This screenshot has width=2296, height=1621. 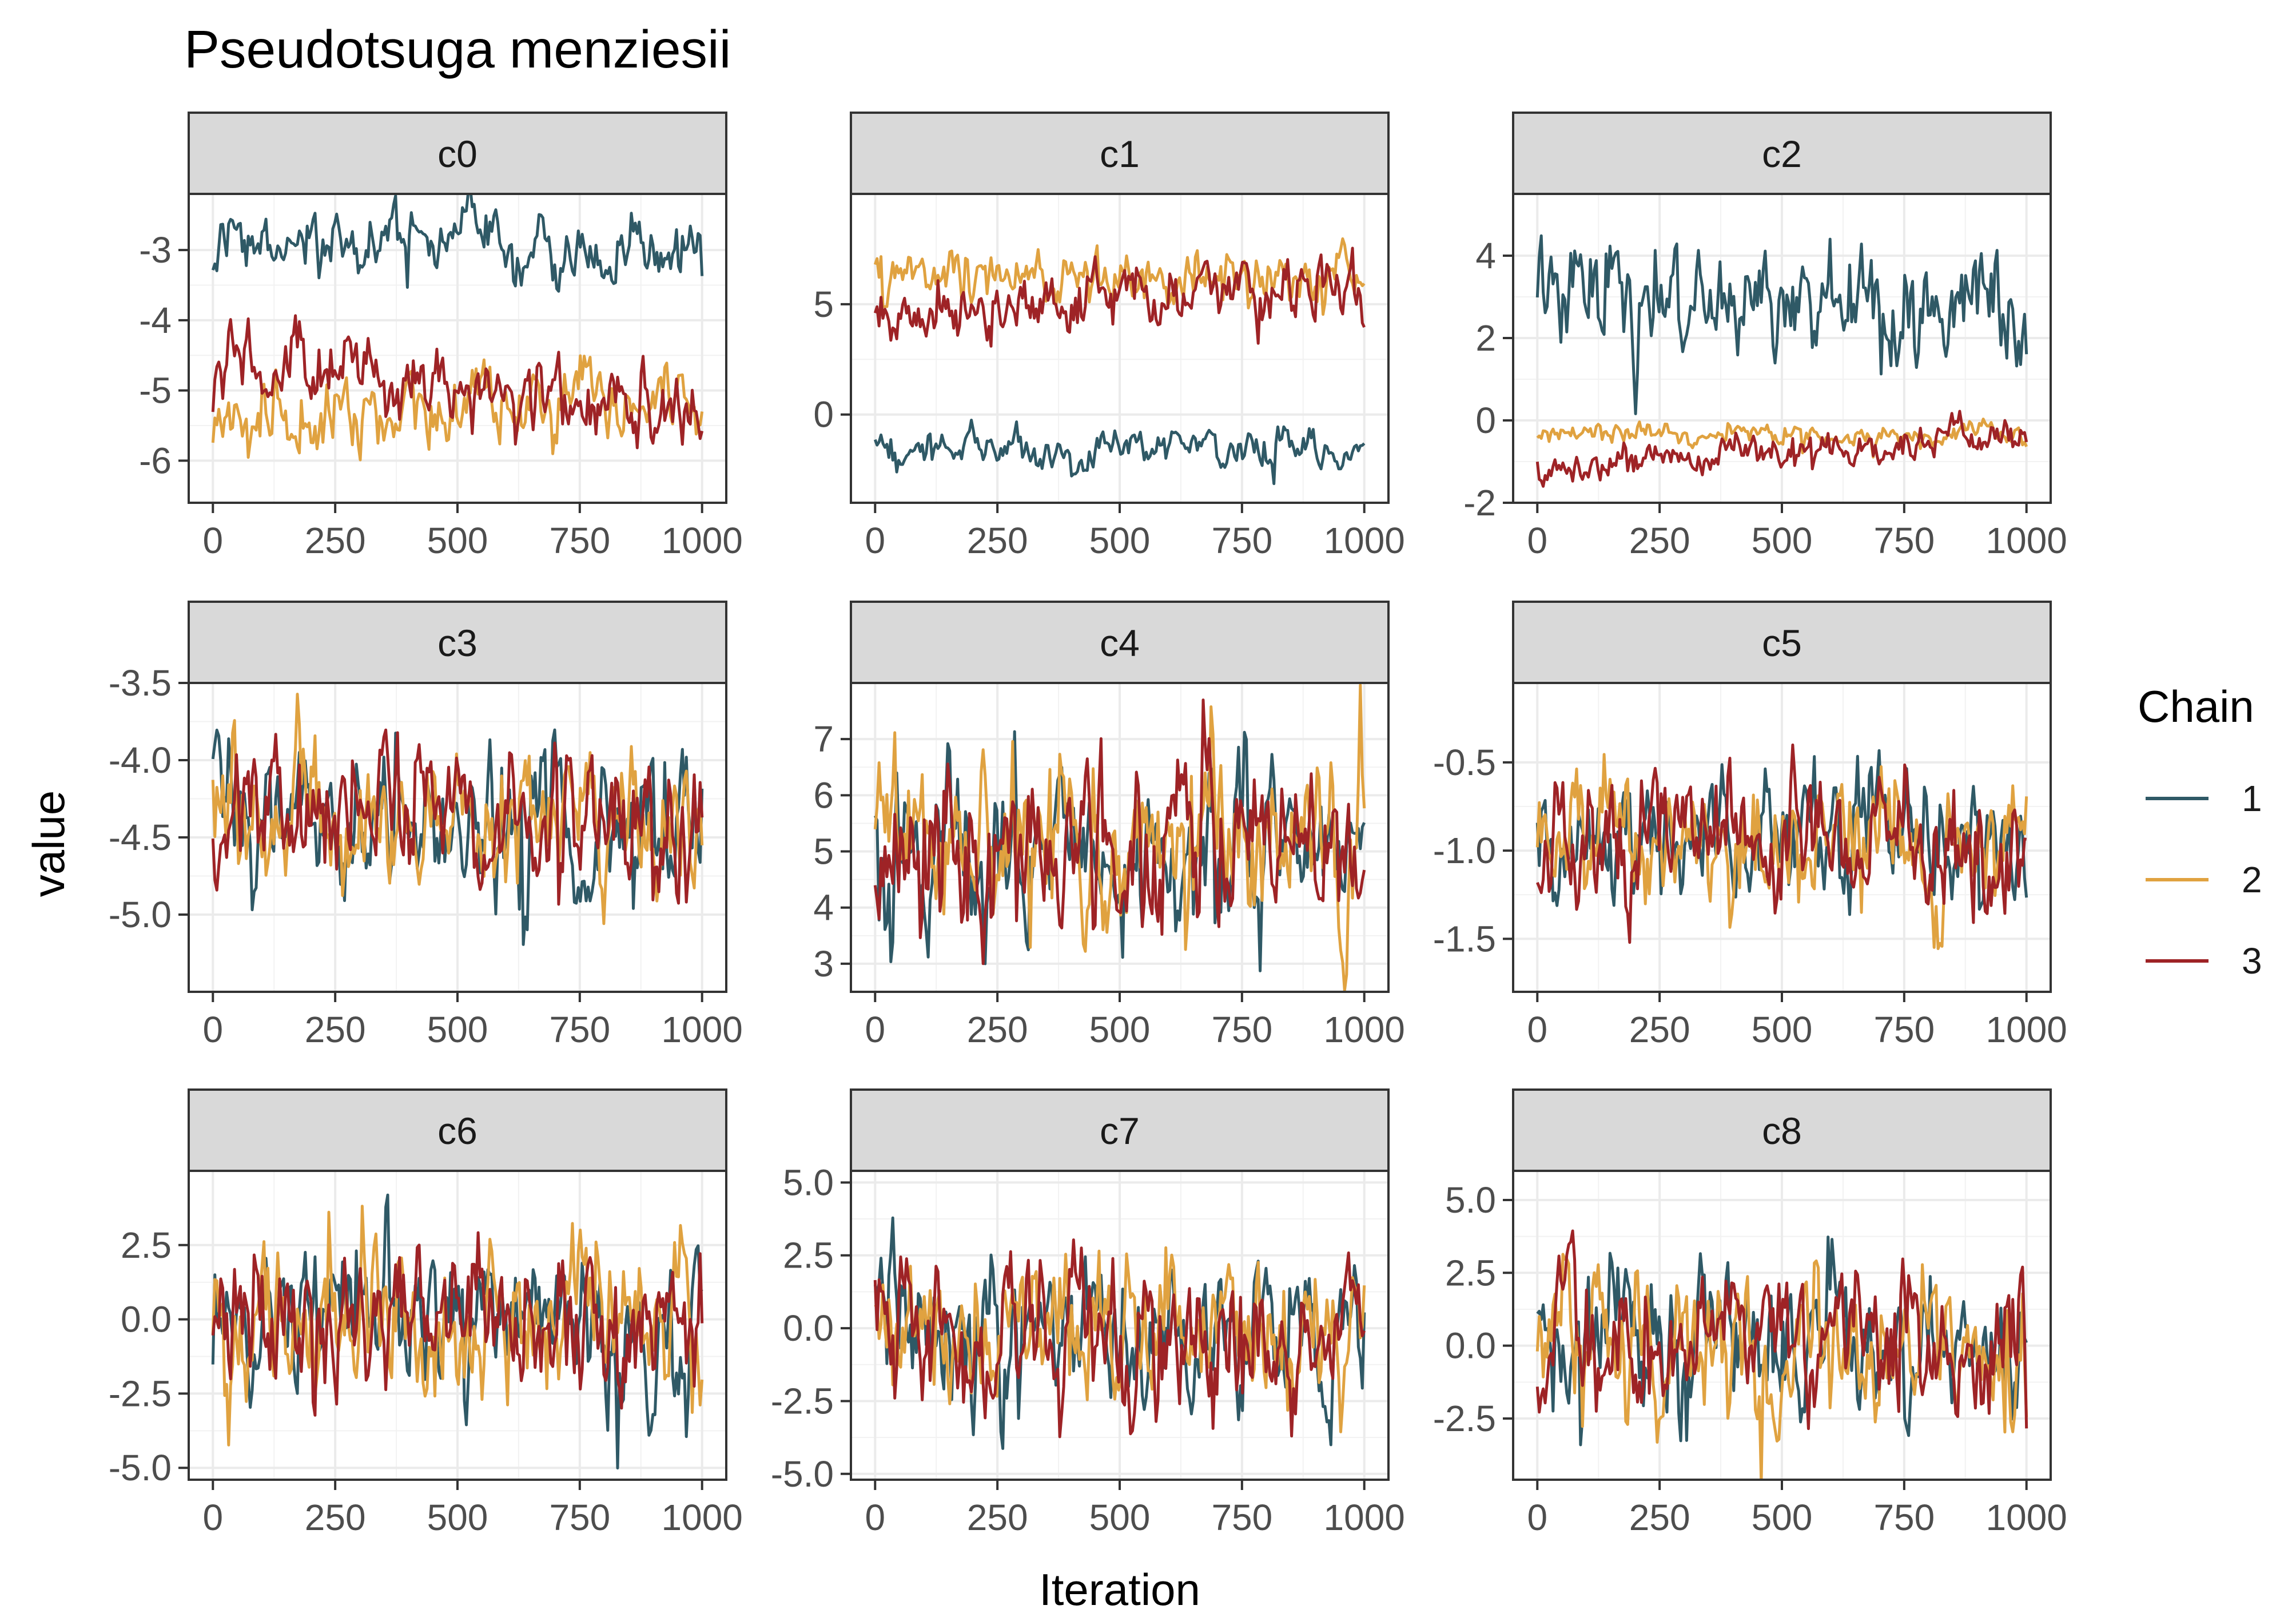 What do you see at coordinates (155, 321) in the screenshot?
I see `y-tick-label: -4` at bounding box center [155, 321].